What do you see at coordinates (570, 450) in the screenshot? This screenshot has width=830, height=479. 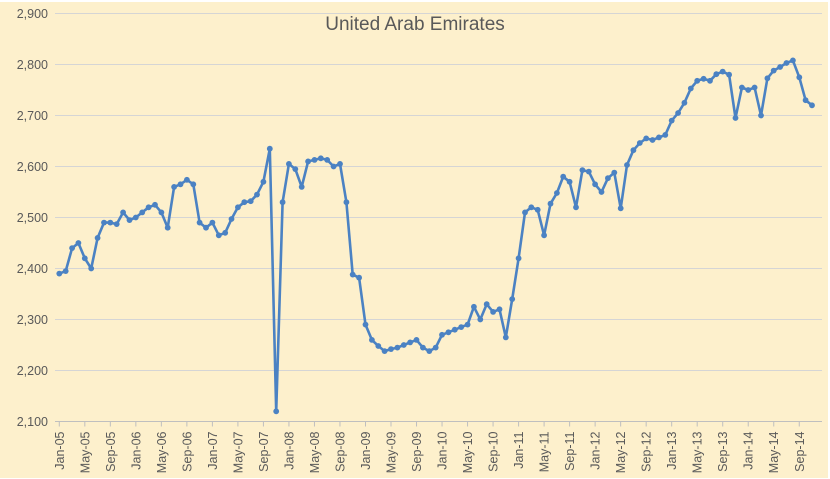 I see `x-axis-label: Sep-11` at bounding box center [570, 450].